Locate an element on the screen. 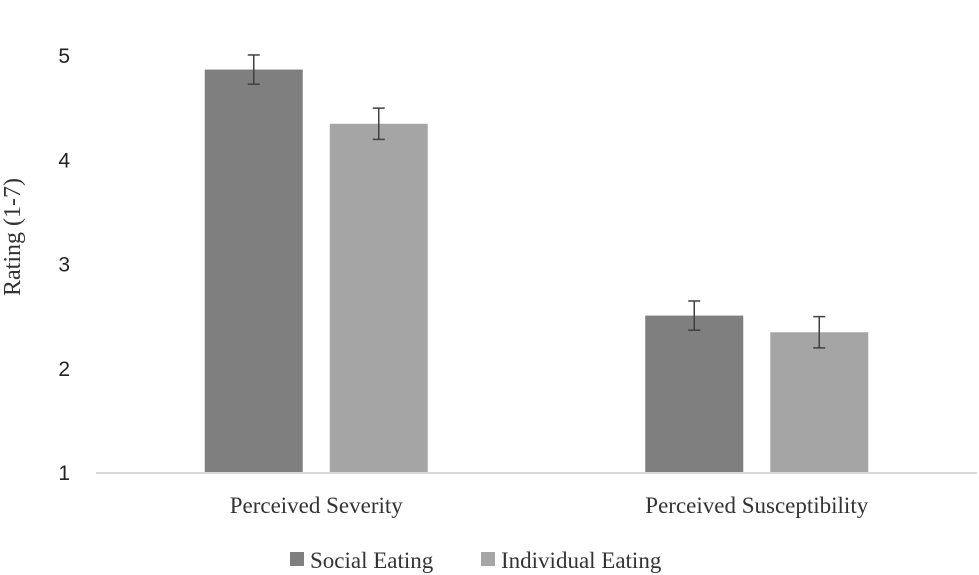 Image resolution: width=979 pixels, height=575 pixels. x-category-label: Perceived Susceptibility is located at coordinates (756, 505).